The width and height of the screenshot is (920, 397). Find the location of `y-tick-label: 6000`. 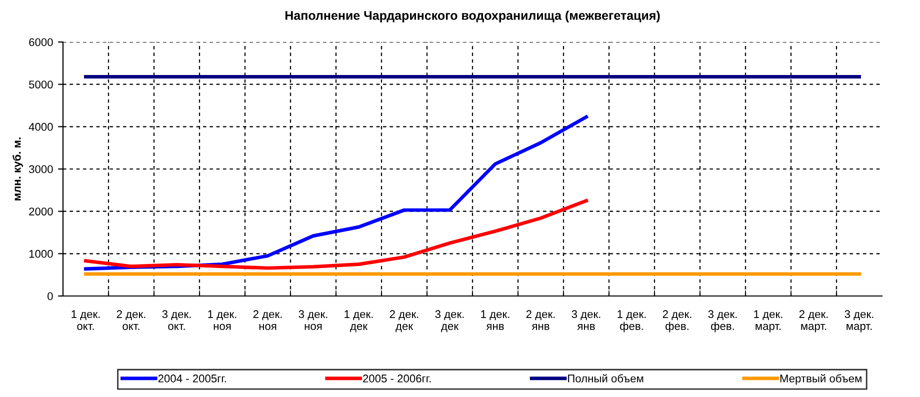

y-tick-label: 6000 is located at coordinates (41, 42).